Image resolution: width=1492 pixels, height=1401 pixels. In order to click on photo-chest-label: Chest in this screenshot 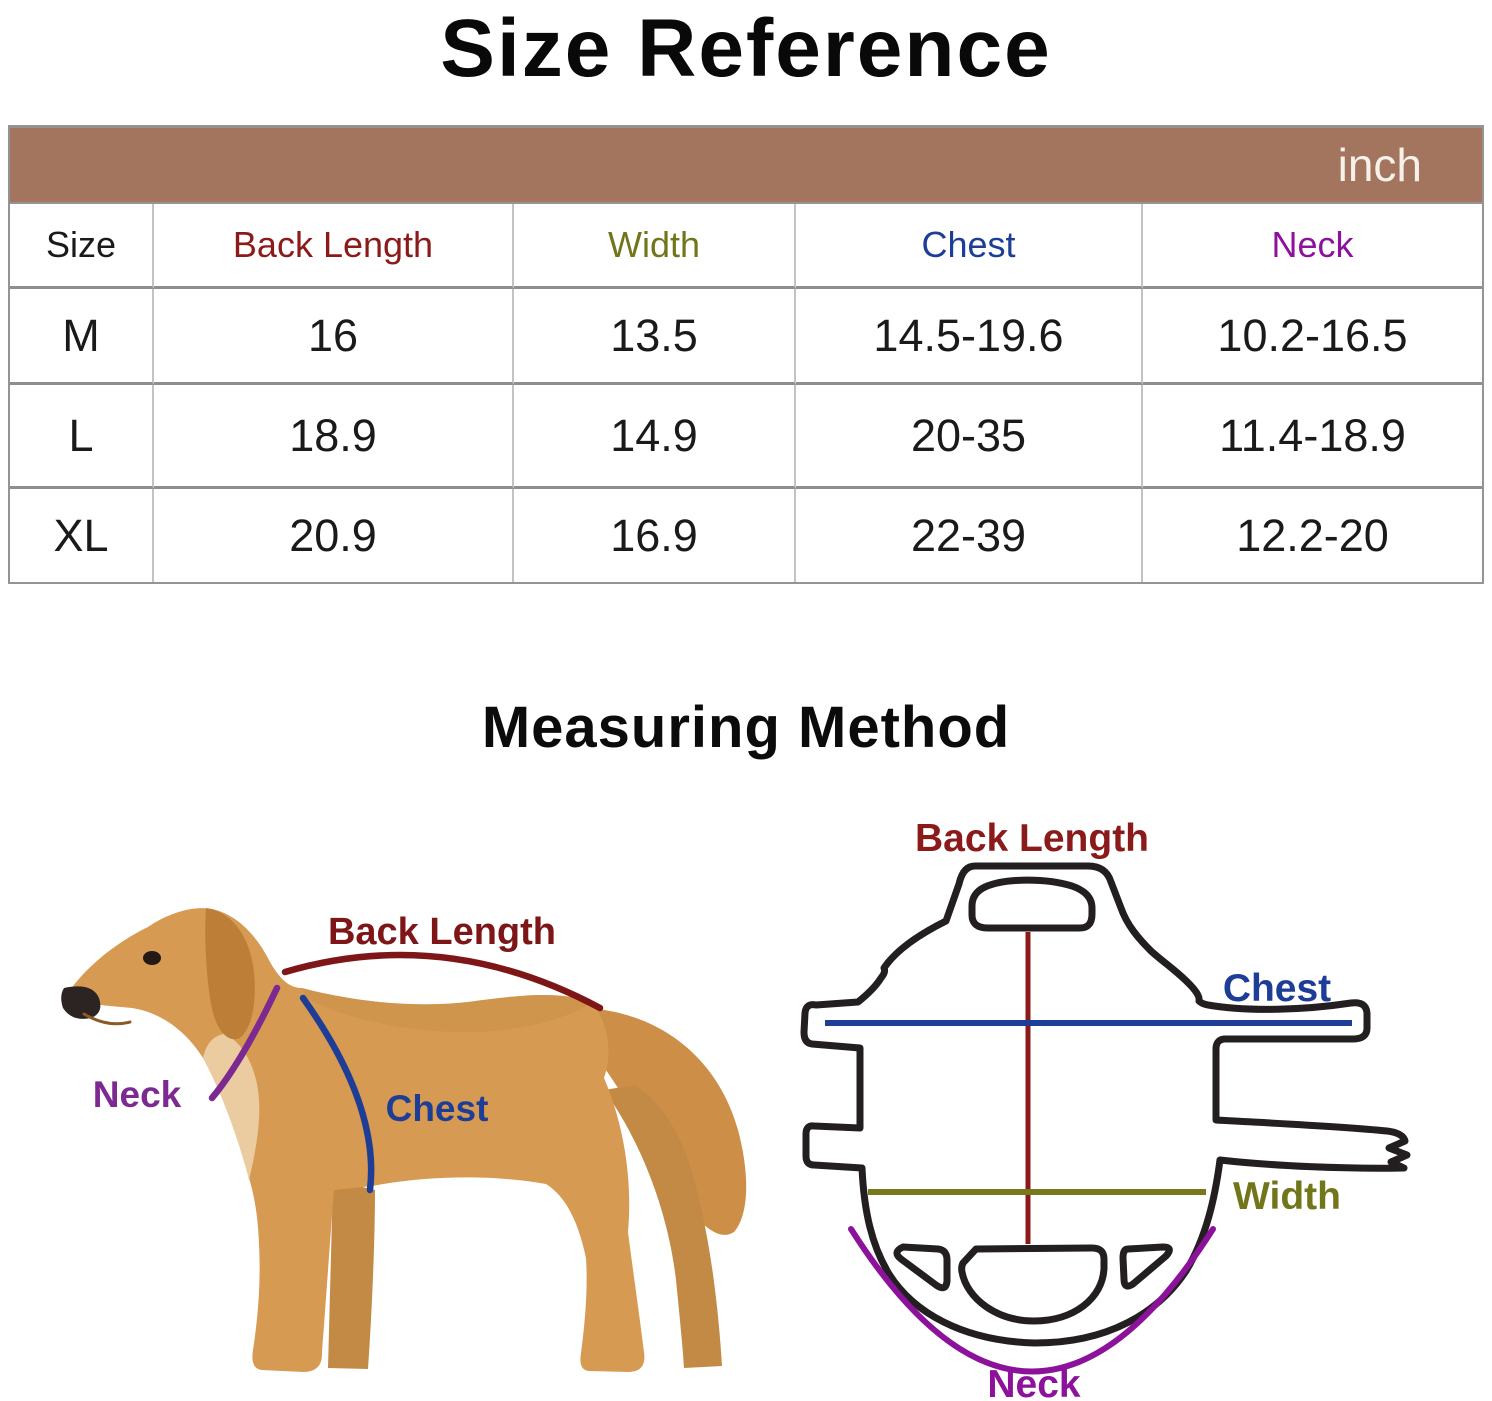, I will do `click(437, 1108)`.